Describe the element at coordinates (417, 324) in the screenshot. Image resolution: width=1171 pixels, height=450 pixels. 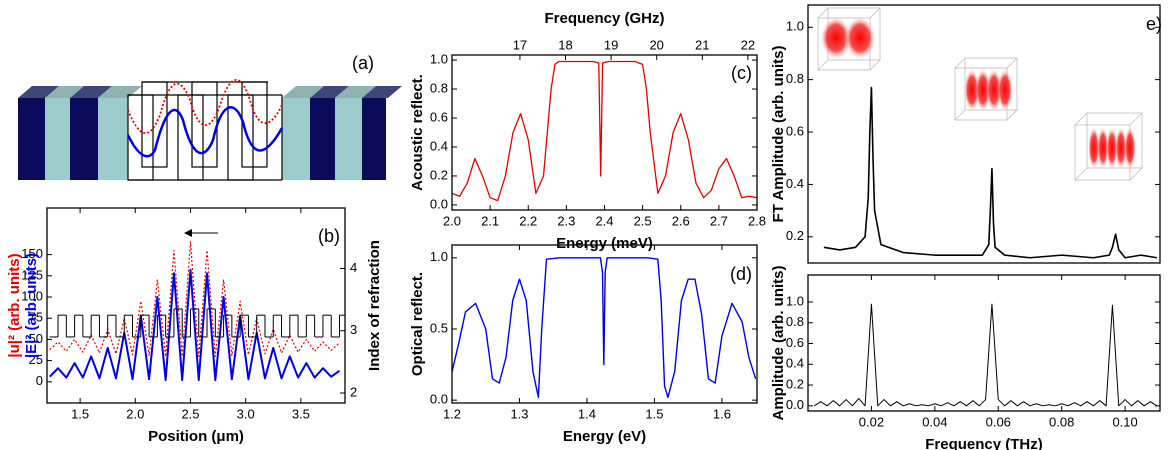
I see `y-axis-label: Optical reflect.` at that location.